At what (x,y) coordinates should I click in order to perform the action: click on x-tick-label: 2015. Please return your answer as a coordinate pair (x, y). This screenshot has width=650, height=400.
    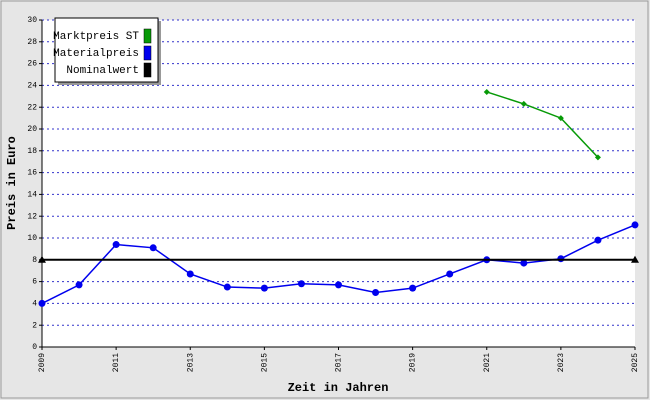
    Looking at the image, I should click on (264, 362).